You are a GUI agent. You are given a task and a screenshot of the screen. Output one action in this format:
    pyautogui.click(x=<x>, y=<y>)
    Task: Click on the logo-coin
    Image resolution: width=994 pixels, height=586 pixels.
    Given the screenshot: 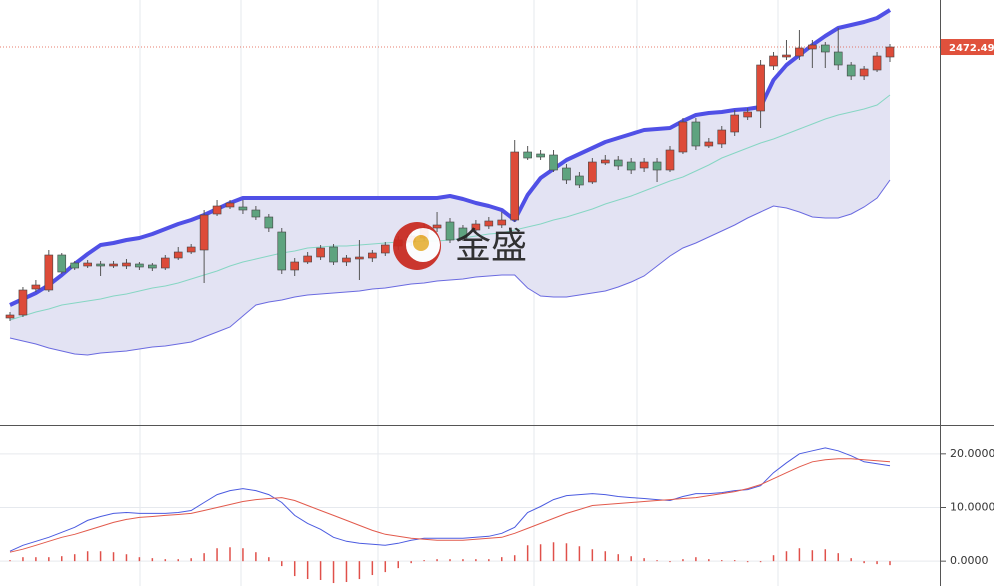 What is the action you would take?
    pyautogui.click(x=421, y=243)
    